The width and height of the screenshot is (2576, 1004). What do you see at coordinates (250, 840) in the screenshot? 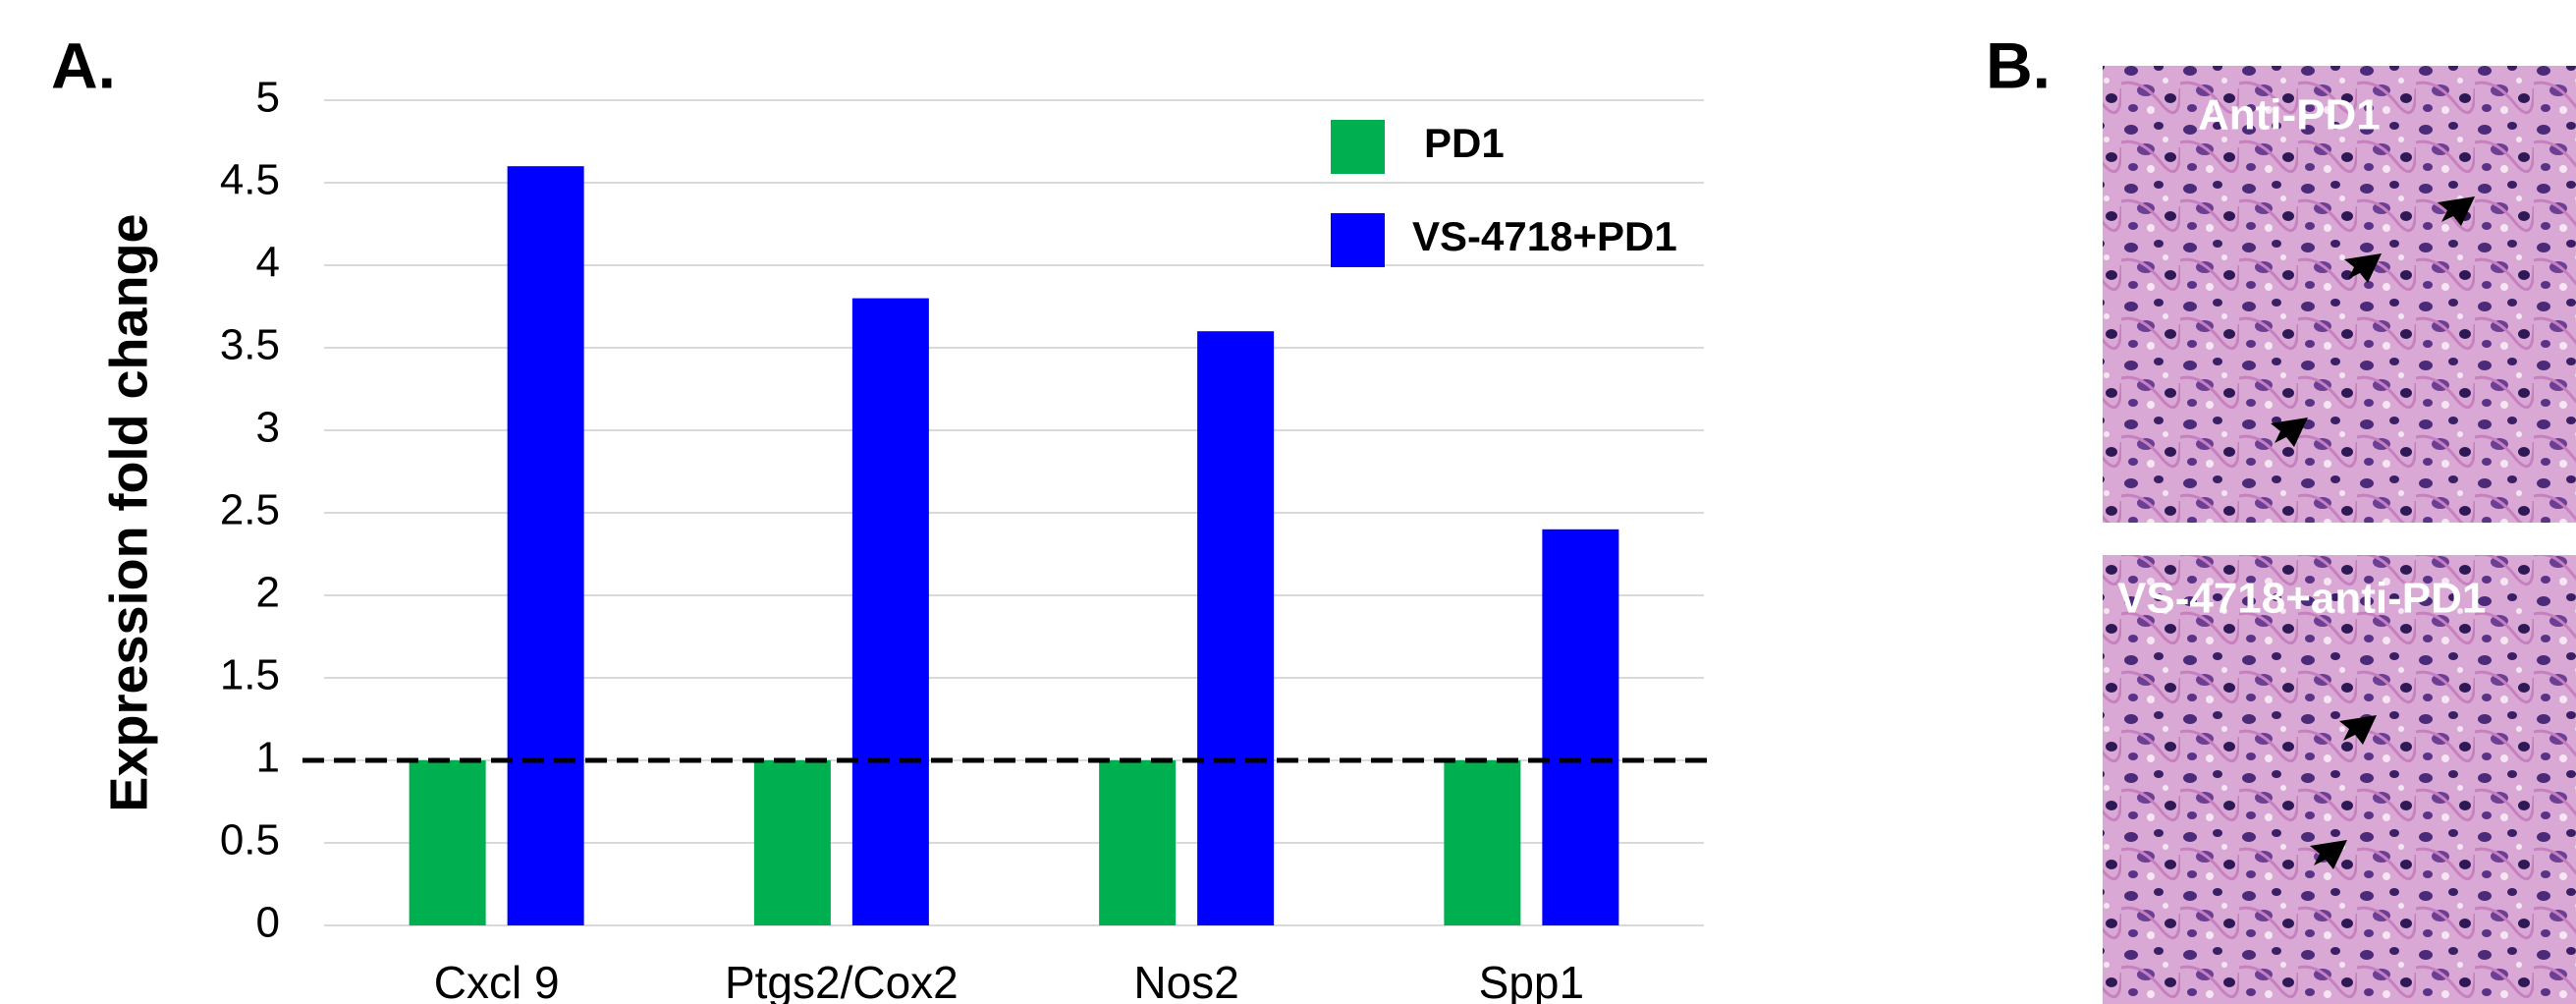
I see `y-tick-label: 0.5` at bounding box center [250, 840].